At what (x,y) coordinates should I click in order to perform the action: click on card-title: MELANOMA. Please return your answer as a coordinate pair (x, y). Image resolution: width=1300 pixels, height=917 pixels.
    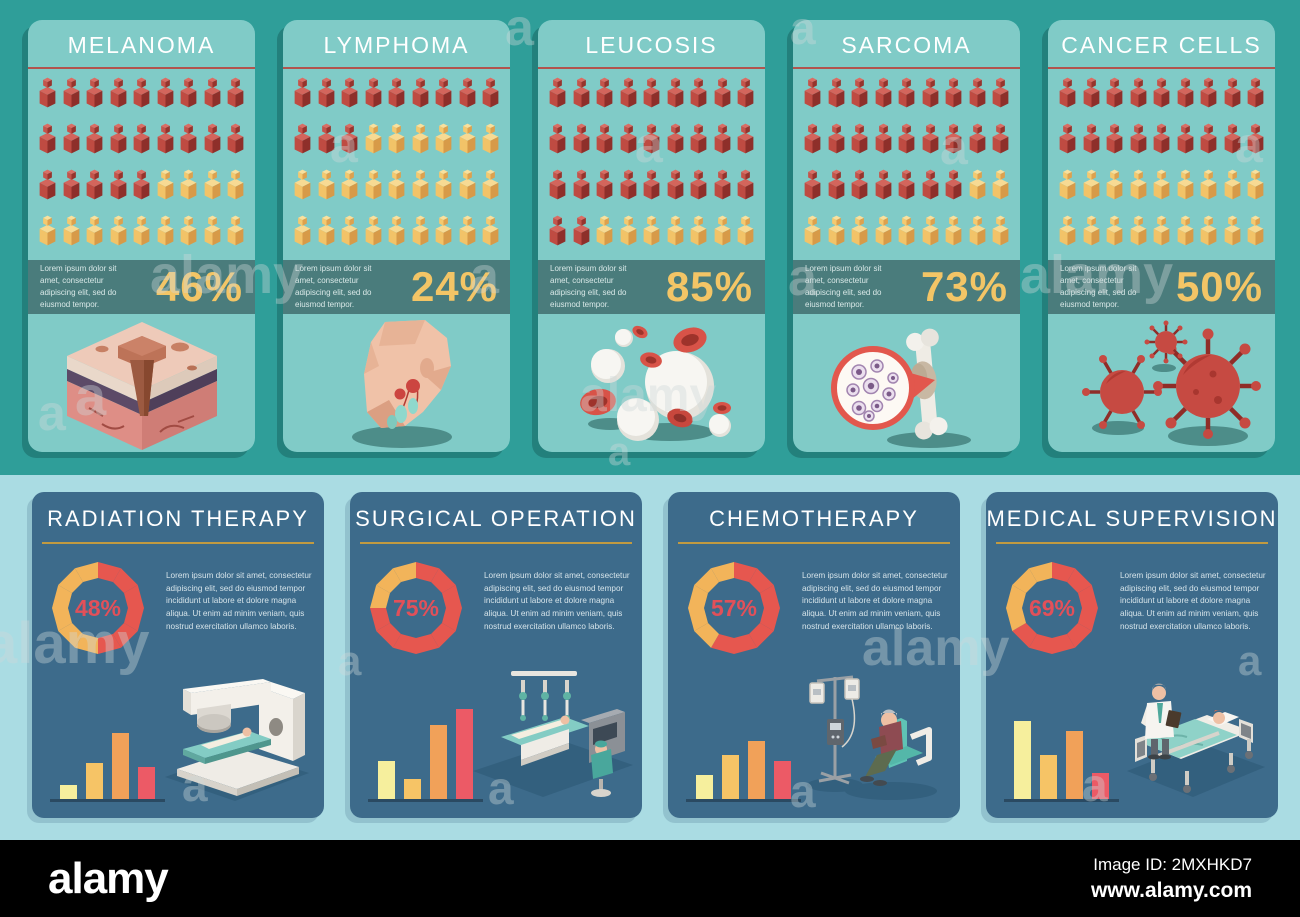
    Looking at the image, I should click on (141, 45).